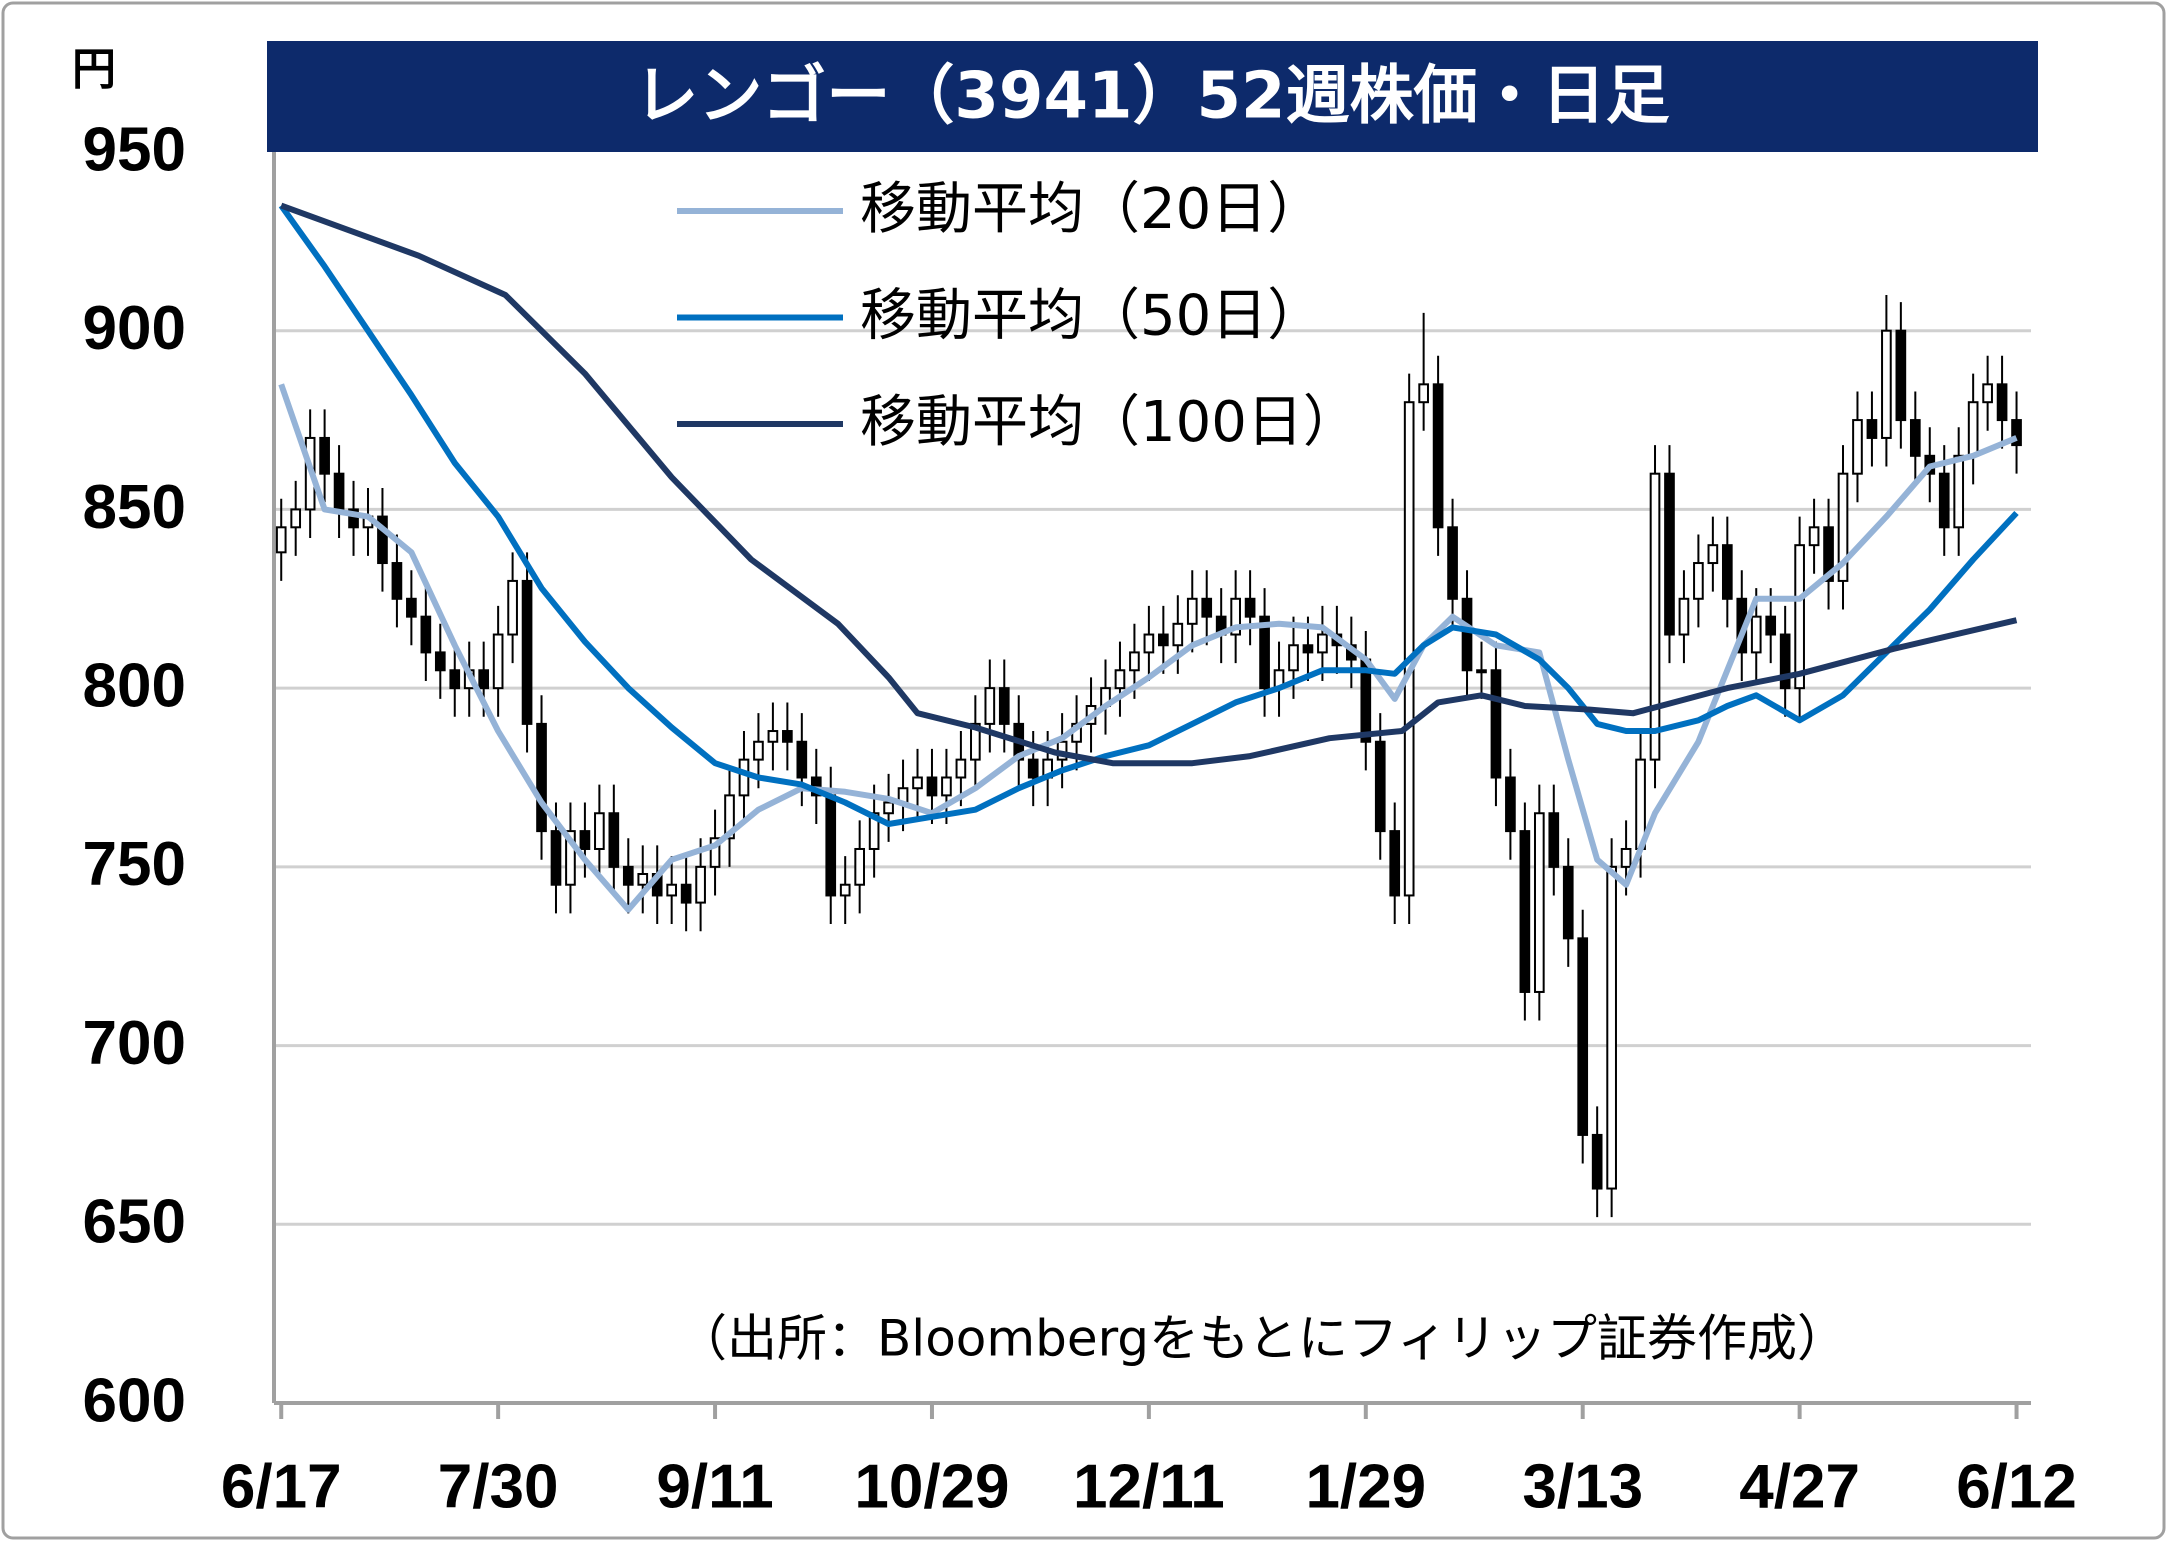 This screenshot has height=1541, width=2167. What do you see at coordinates (1091, 209) in the screenshot?
I see `legend-label: 移動平均（20日）` at bounding box center [1091, 209].